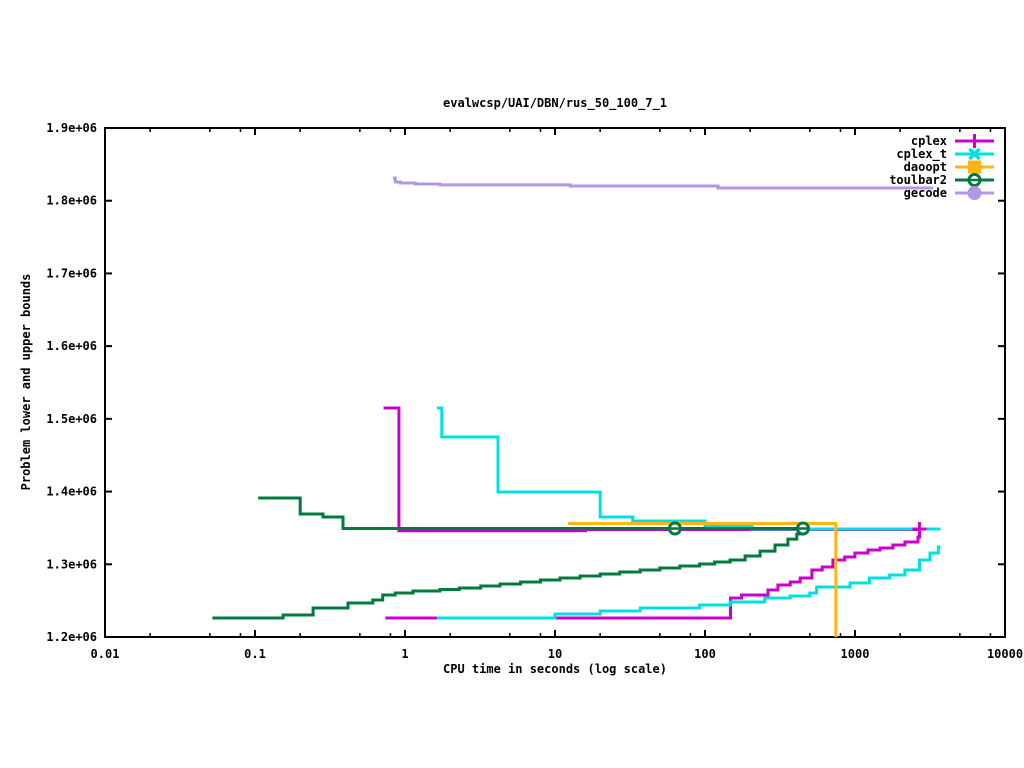  What do you see at coordinates (105, 654) in the screenshot?
I see `x-tick-label: 0.01` at bounding box center [105, 654].